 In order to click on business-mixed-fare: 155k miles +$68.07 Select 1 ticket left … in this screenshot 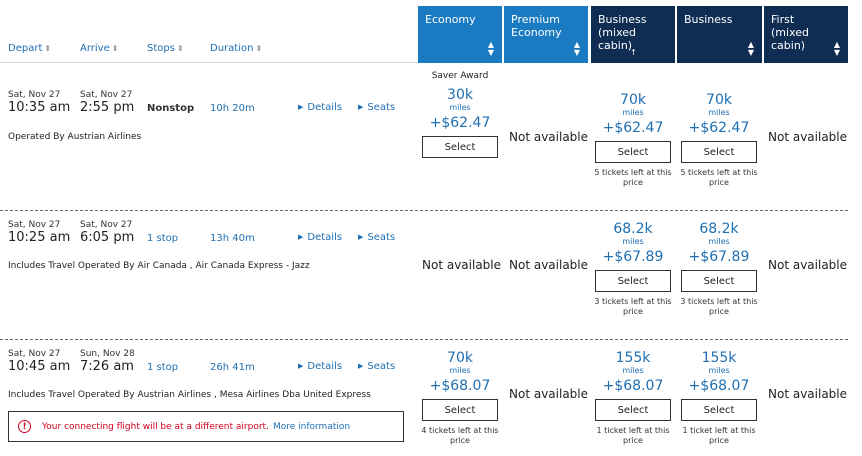, I will do `click(633, 398)`.